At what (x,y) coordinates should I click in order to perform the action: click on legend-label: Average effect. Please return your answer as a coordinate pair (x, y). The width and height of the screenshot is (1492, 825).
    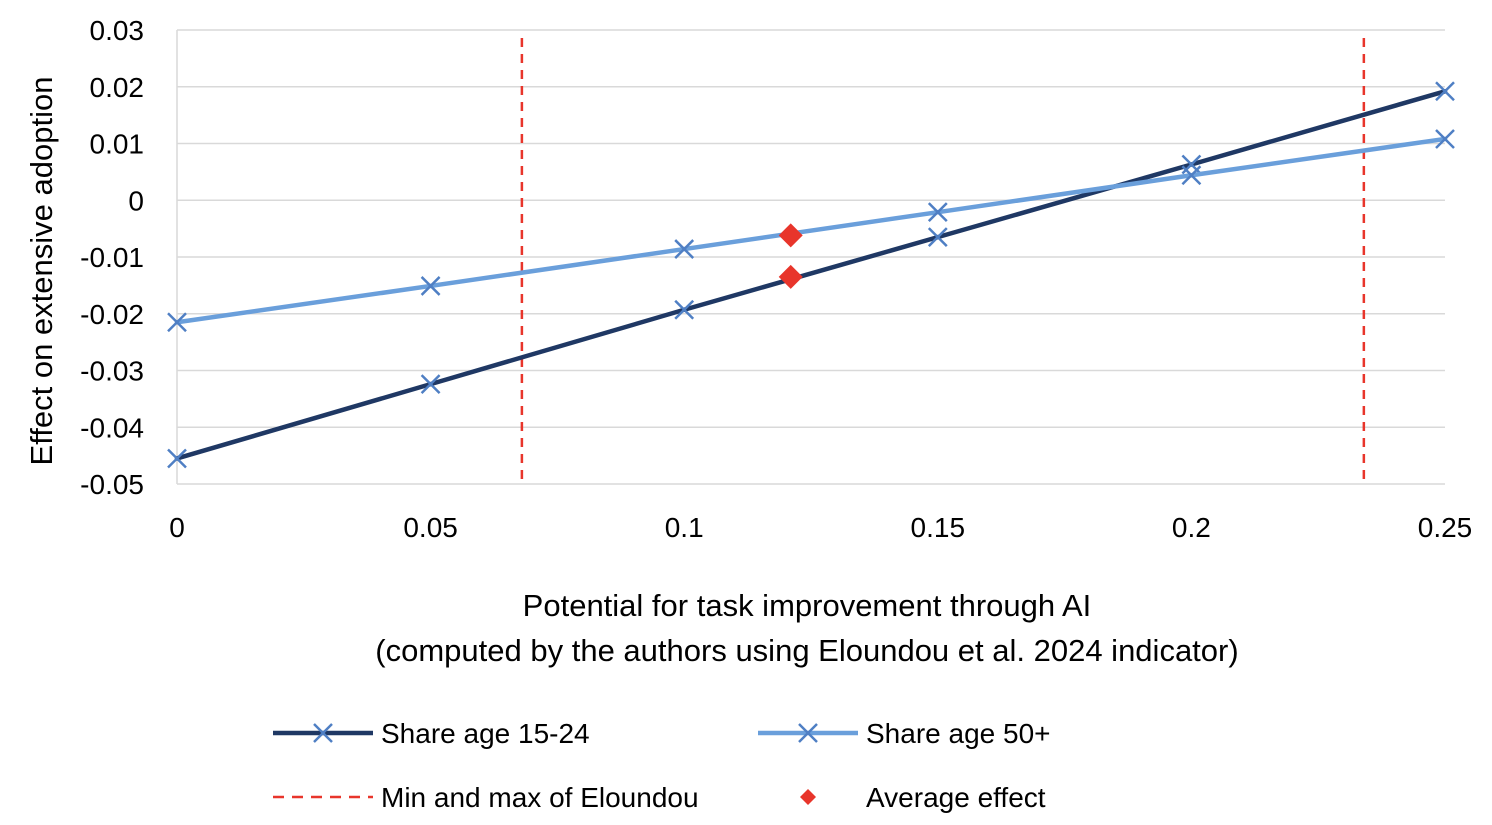
    Looking at the image, I should click on (956, 797).